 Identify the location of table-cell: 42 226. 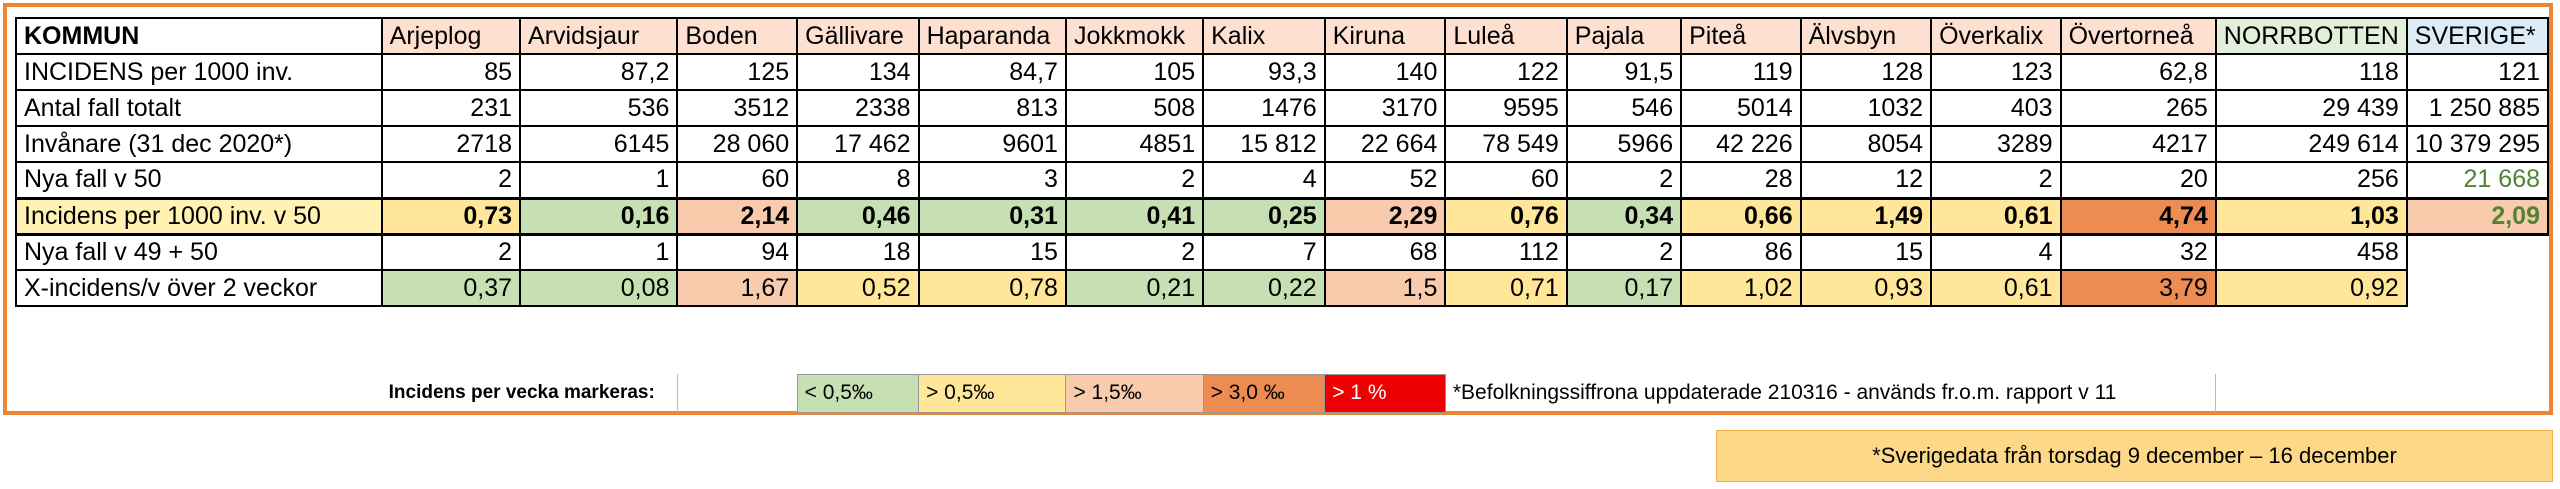
(1741, 144).